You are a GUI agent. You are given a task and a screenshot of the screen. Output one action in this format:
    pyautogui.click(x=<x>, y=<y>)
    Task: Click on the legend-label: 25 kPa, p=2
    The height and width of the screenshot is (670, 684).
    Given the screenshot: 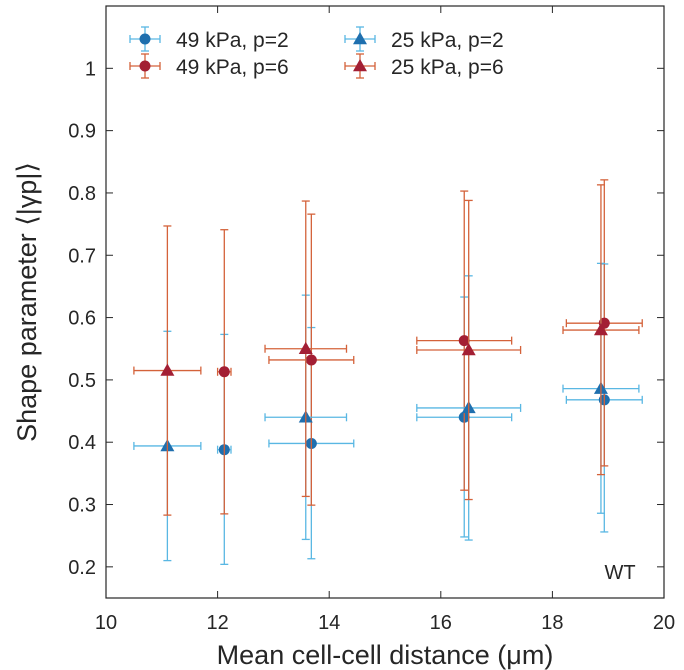 What is the action you would take?
    pyautogui.click(x=447, y=40)
    